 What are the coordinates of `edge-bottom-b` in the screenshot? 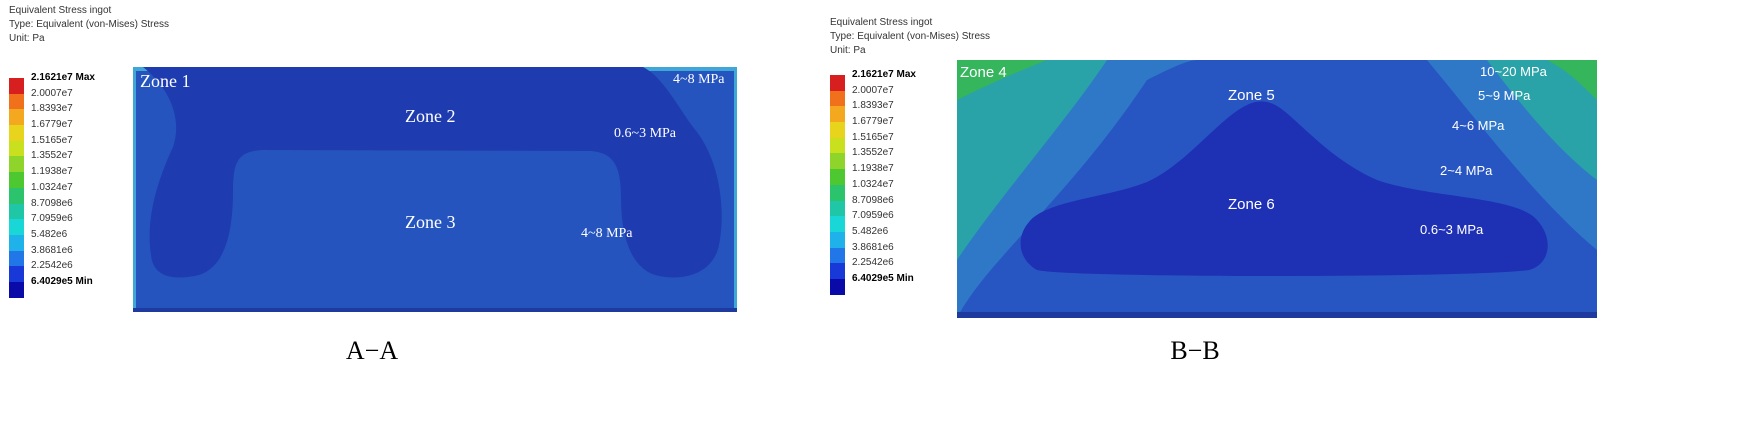 It's located at (1277, 315).